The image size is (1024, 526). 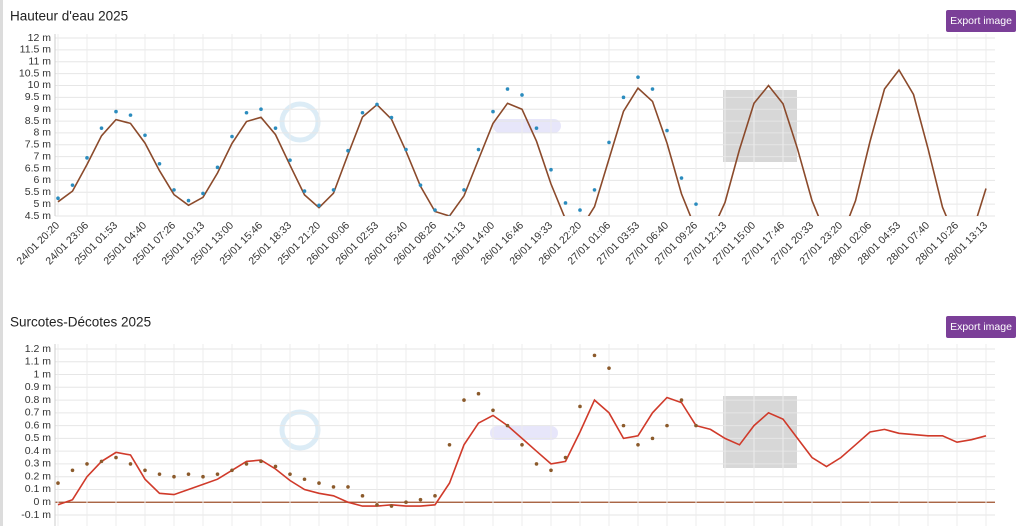 What do you see at coordinates (38, 476) in the screenshot?
I see `y-tick-label: 0.2 m` at bounding box center [38, 476].